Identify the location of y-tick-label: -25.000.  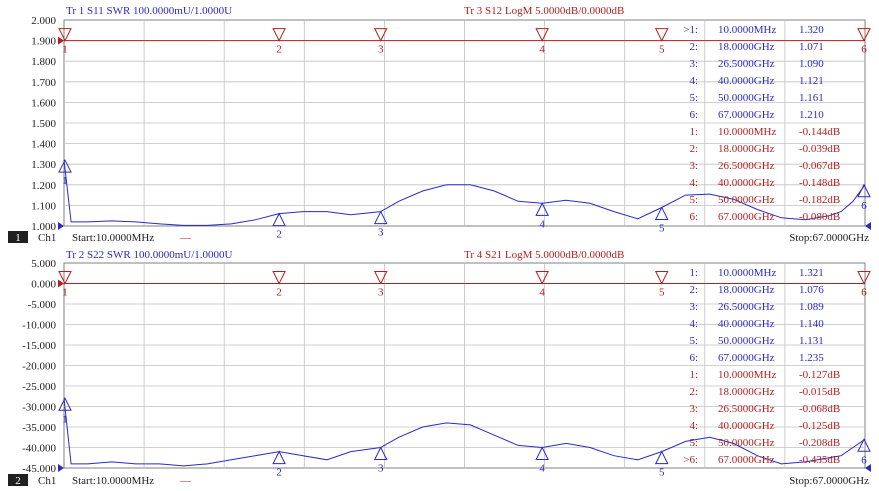
(39, 387).